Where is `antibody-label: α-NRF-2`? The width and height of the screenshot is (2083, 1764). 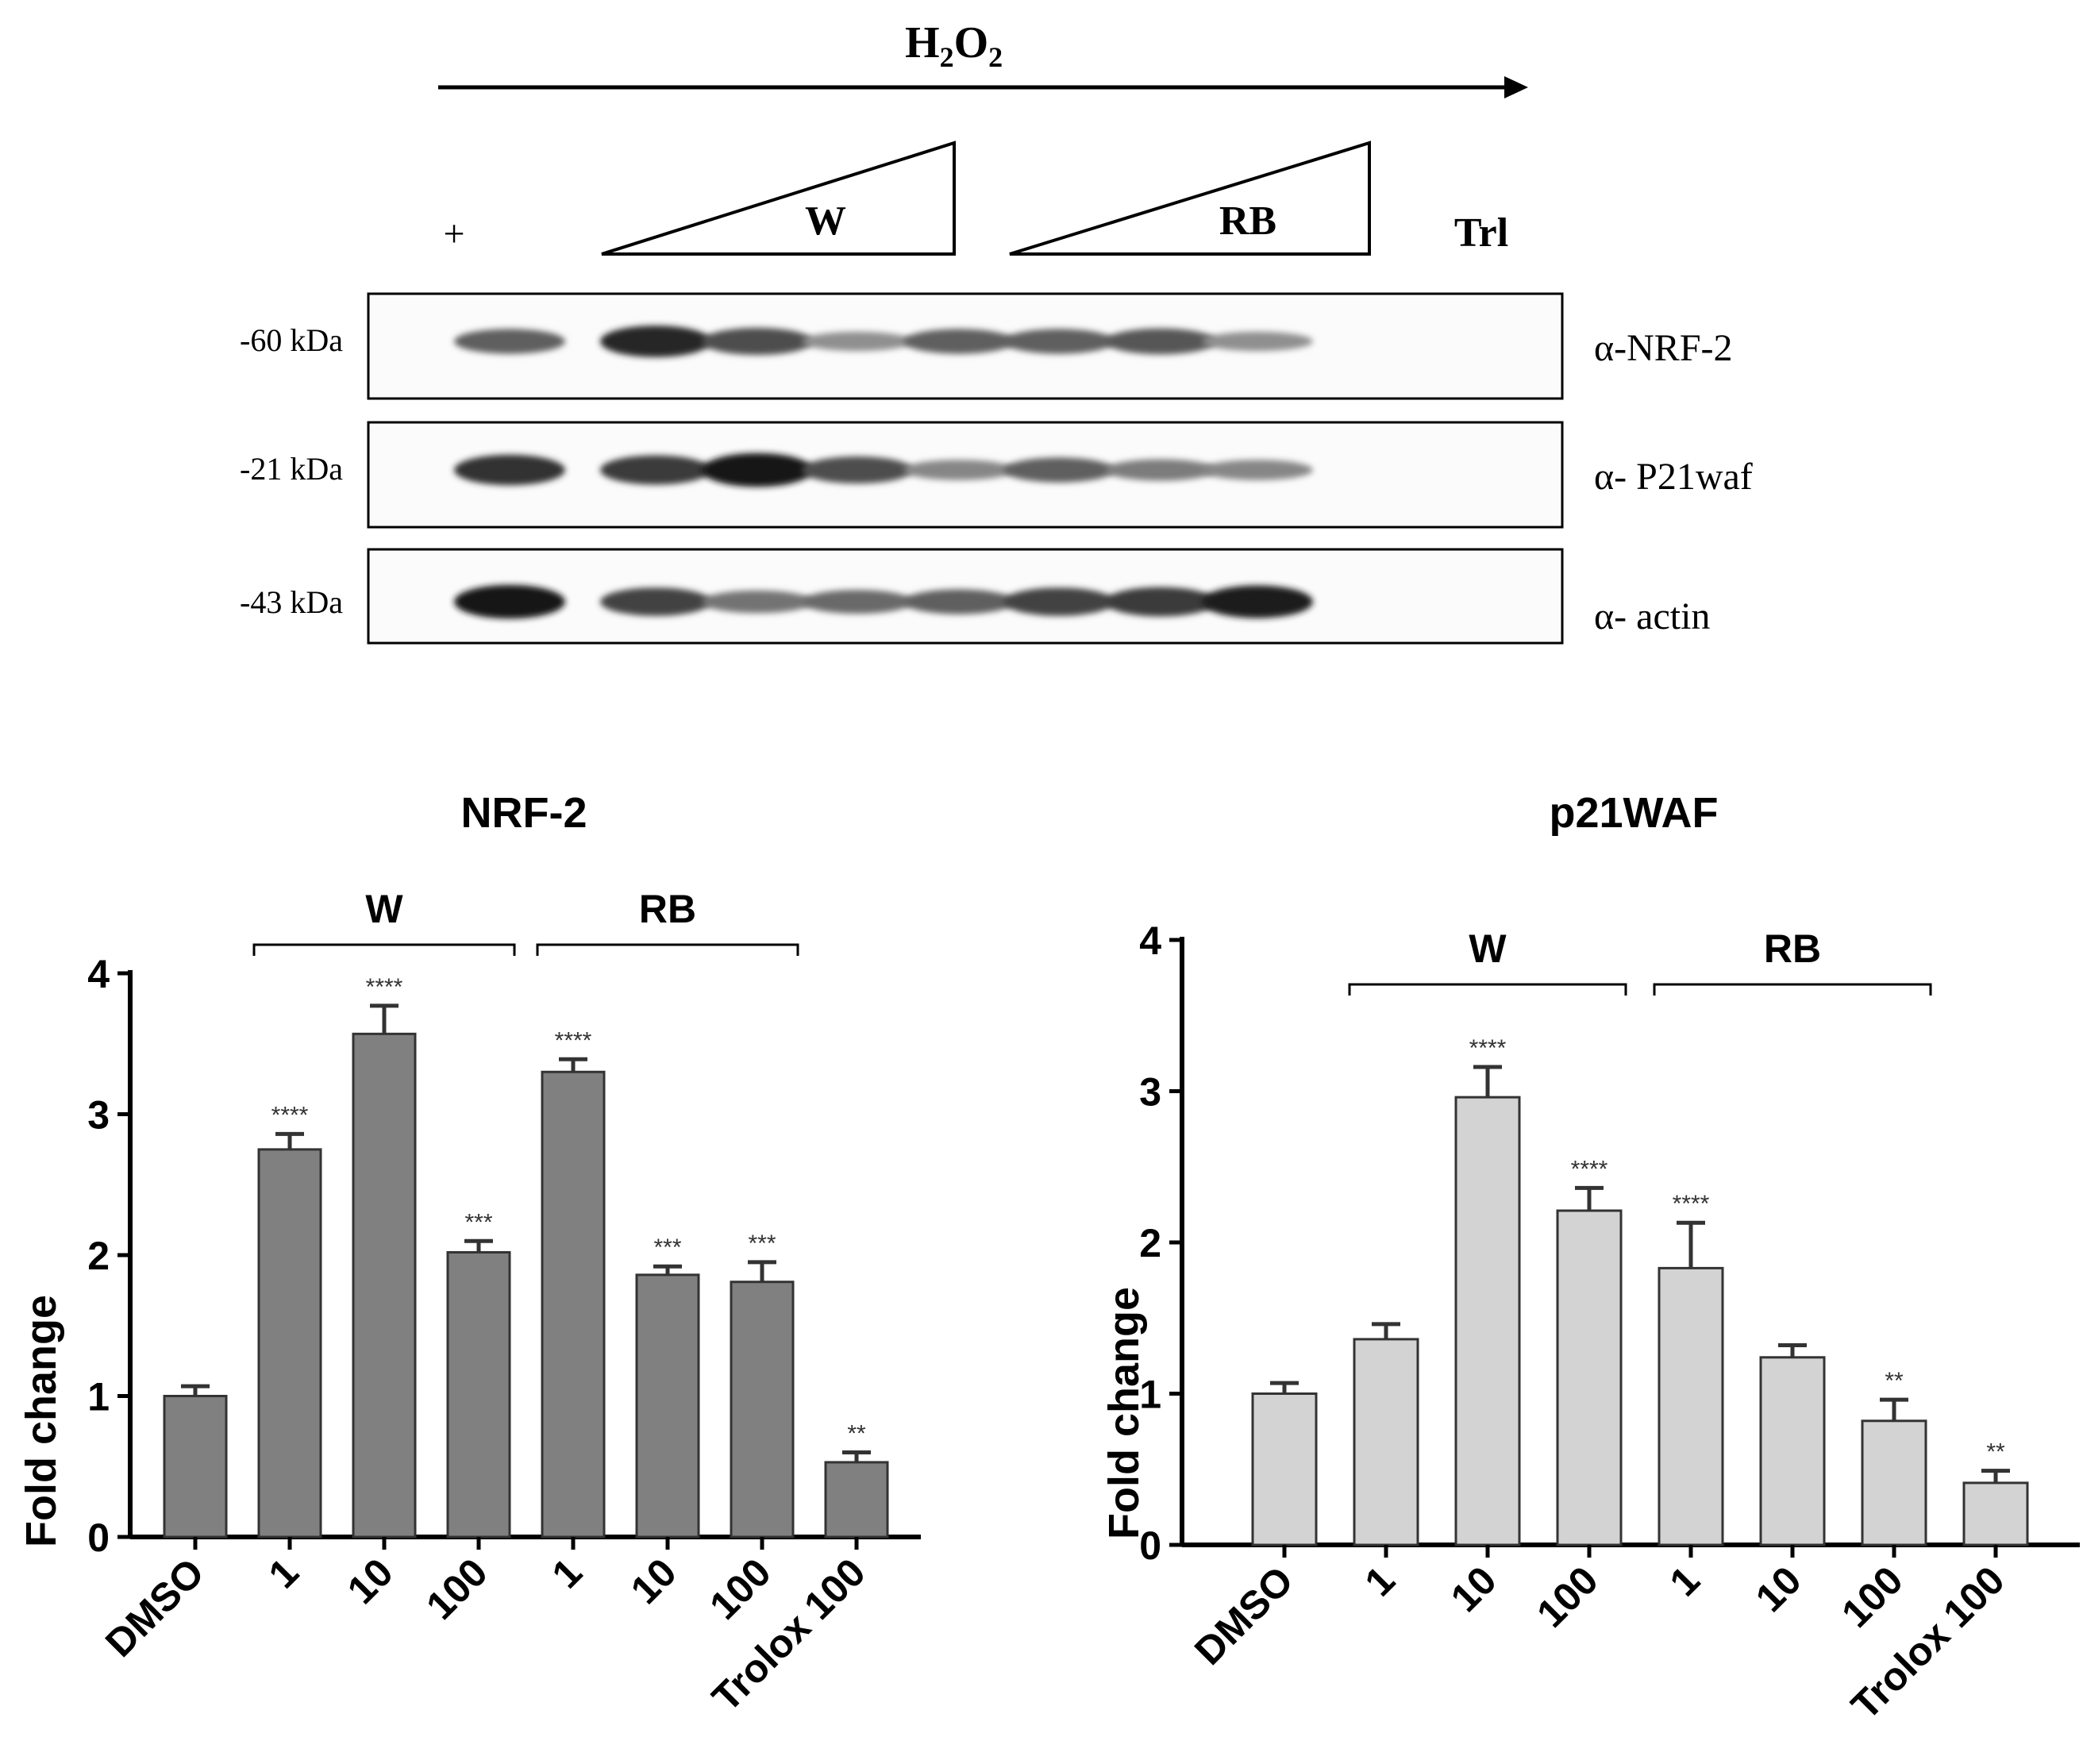
antibody-label: α-NRF-2 is located at coordinates (1663, 348).